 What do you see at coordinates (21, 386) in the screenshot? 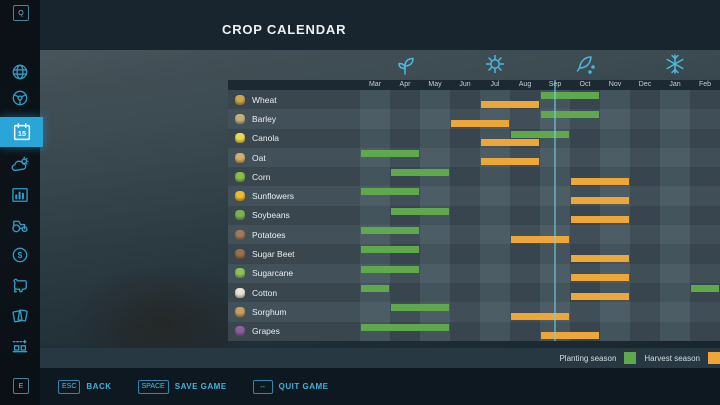
I see `next-menu-key-label: E` at bounding box center [21, 386].